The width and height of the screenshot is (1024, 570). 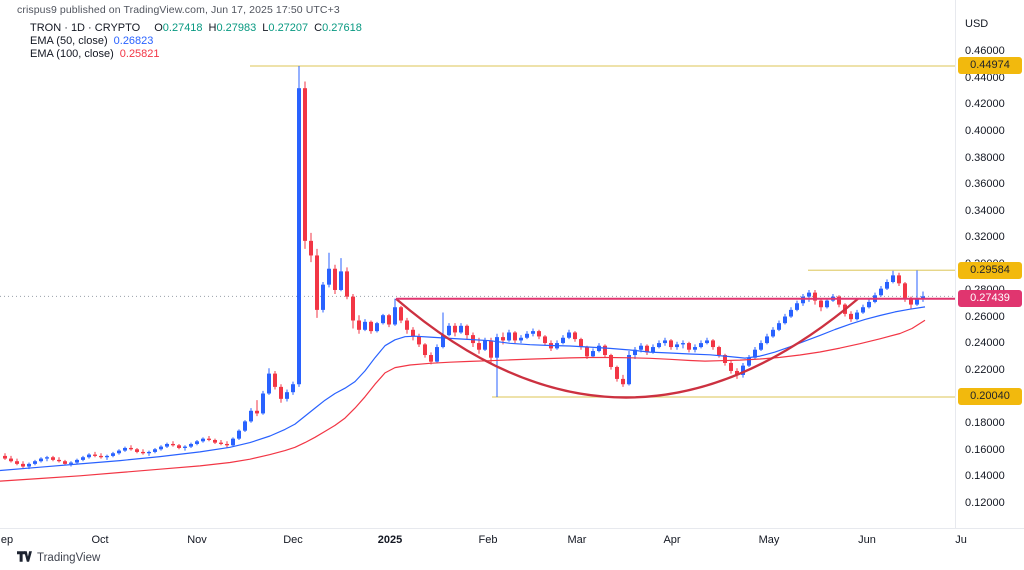 I want to click on price-tick-label: 0.22000, so click(x=985, y=369).